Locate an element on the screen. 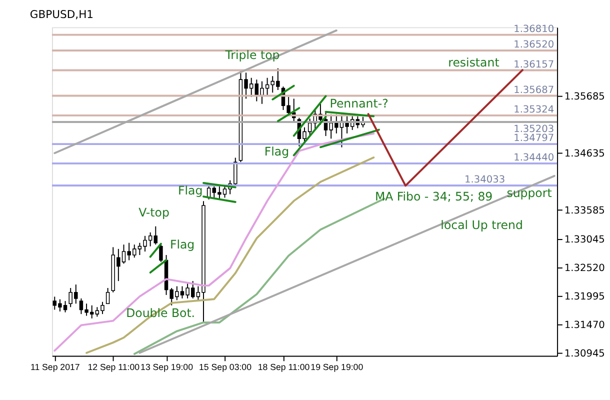  x-tick-label: 12 Sep 11:00 is located at coordinates (114, 367).